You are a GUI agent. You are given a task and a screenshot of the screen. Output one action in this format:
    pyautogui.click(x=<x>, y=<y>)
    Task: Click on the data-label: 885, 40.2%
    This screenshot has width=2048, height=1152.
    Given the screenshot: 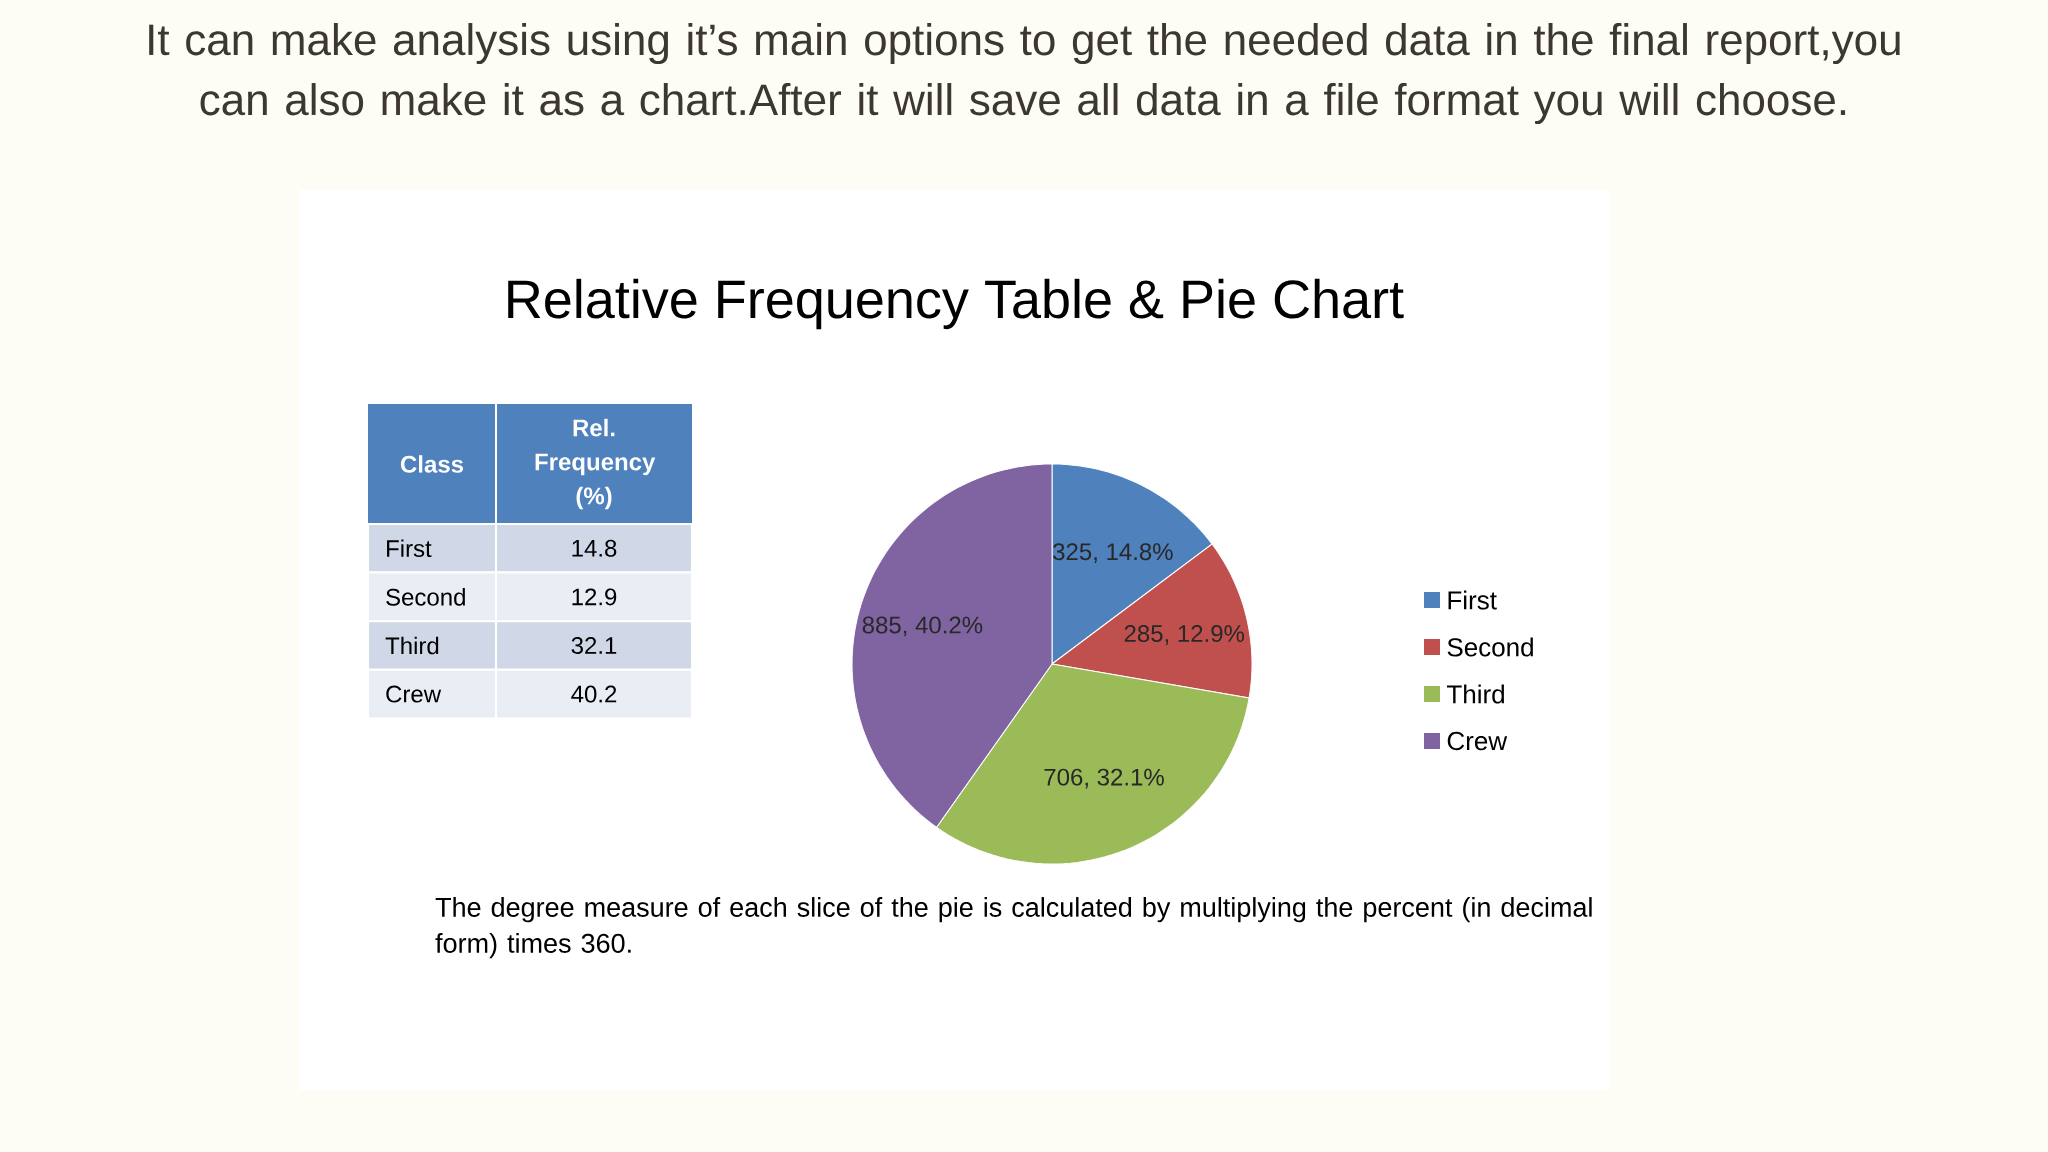 What is the action you would take?
    pyautogui.click(x=922, y=626)
    